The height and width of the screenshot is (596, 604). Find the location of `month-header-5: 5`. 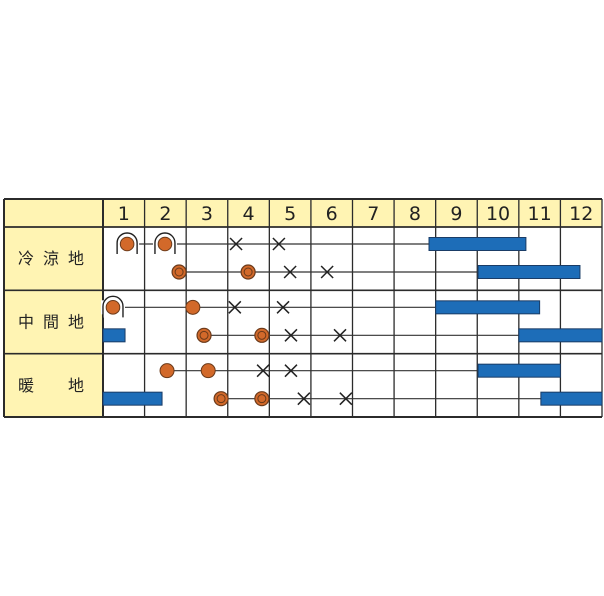

month-header-5: 5 is located at coordinates (290, 214).